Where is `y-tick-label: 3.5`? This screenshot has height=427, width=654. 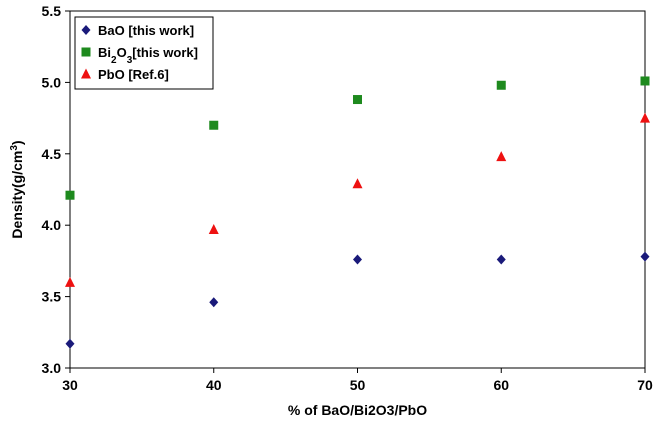 y-tick-label: 3.5 is located at coordinates (52, 297).